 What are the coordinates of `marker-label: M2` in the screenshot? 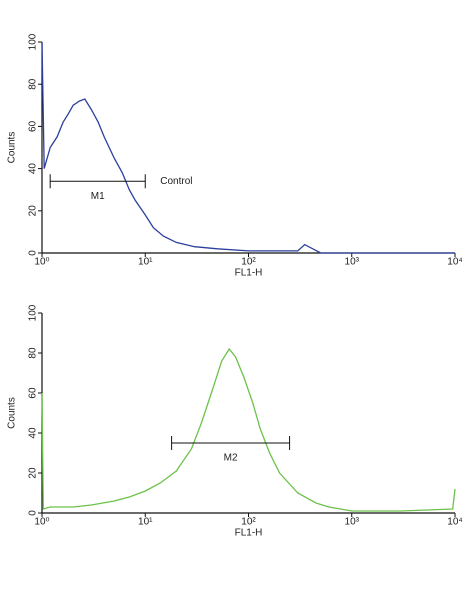 It's located at (231, 458).